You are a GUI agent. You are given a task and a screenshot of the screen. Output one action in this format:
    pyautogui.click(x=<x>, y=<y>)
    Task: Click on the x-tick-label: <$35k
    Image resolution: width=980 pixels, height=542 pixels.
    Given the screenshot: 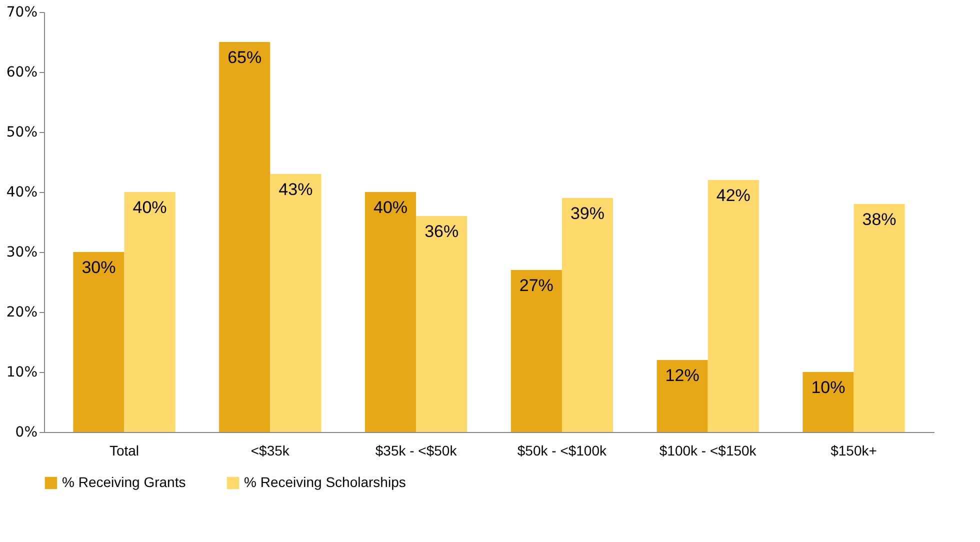 What is the action you would take?
    pyautogui.click(x=270, y=450)
    